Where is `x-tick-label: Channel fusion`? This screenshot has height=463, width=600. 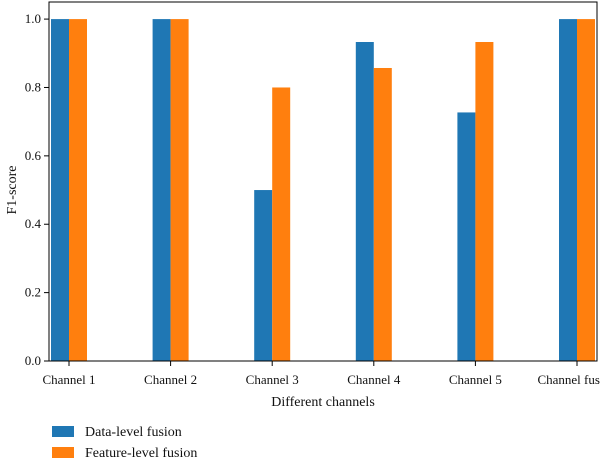
x-tick-label: Channel fusion is located at coordinates (568, 379).